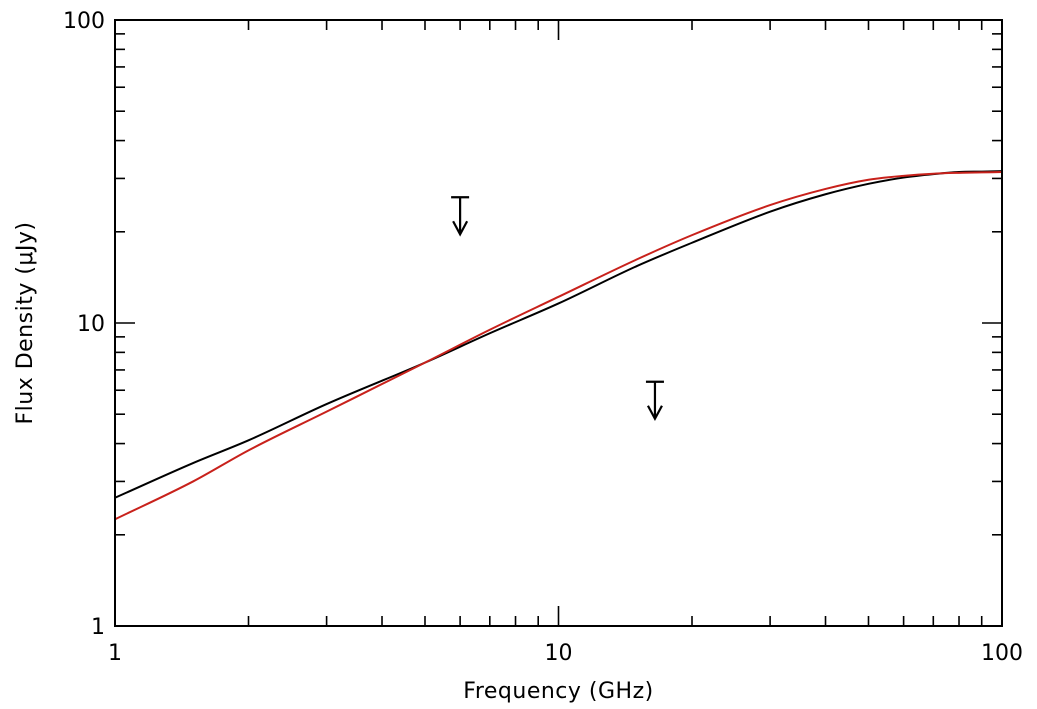 This screenshot has height=709, width=1037. I want to click on y-tick-label: 10, so click(91, 324).